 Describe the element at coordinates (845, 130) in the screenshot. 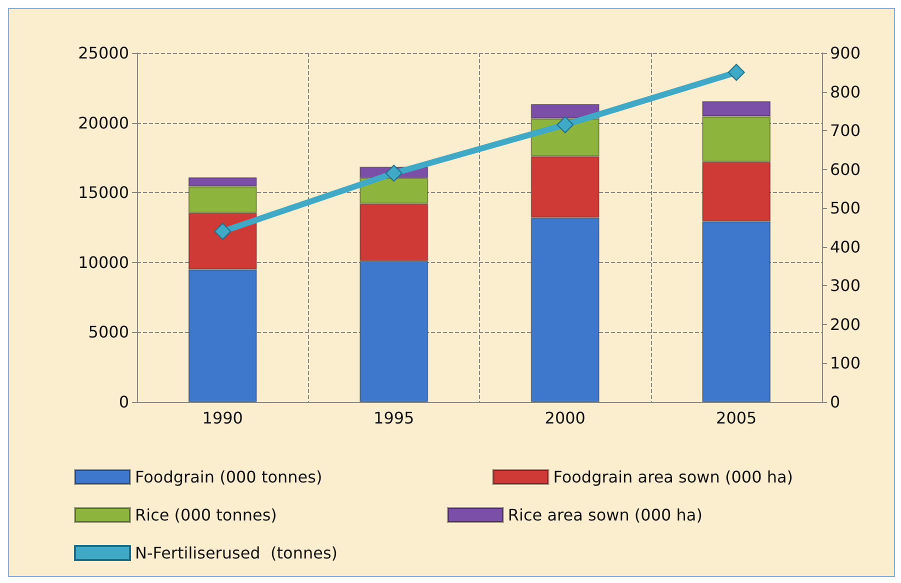

I see `y2-tick-label: 700` at that location.